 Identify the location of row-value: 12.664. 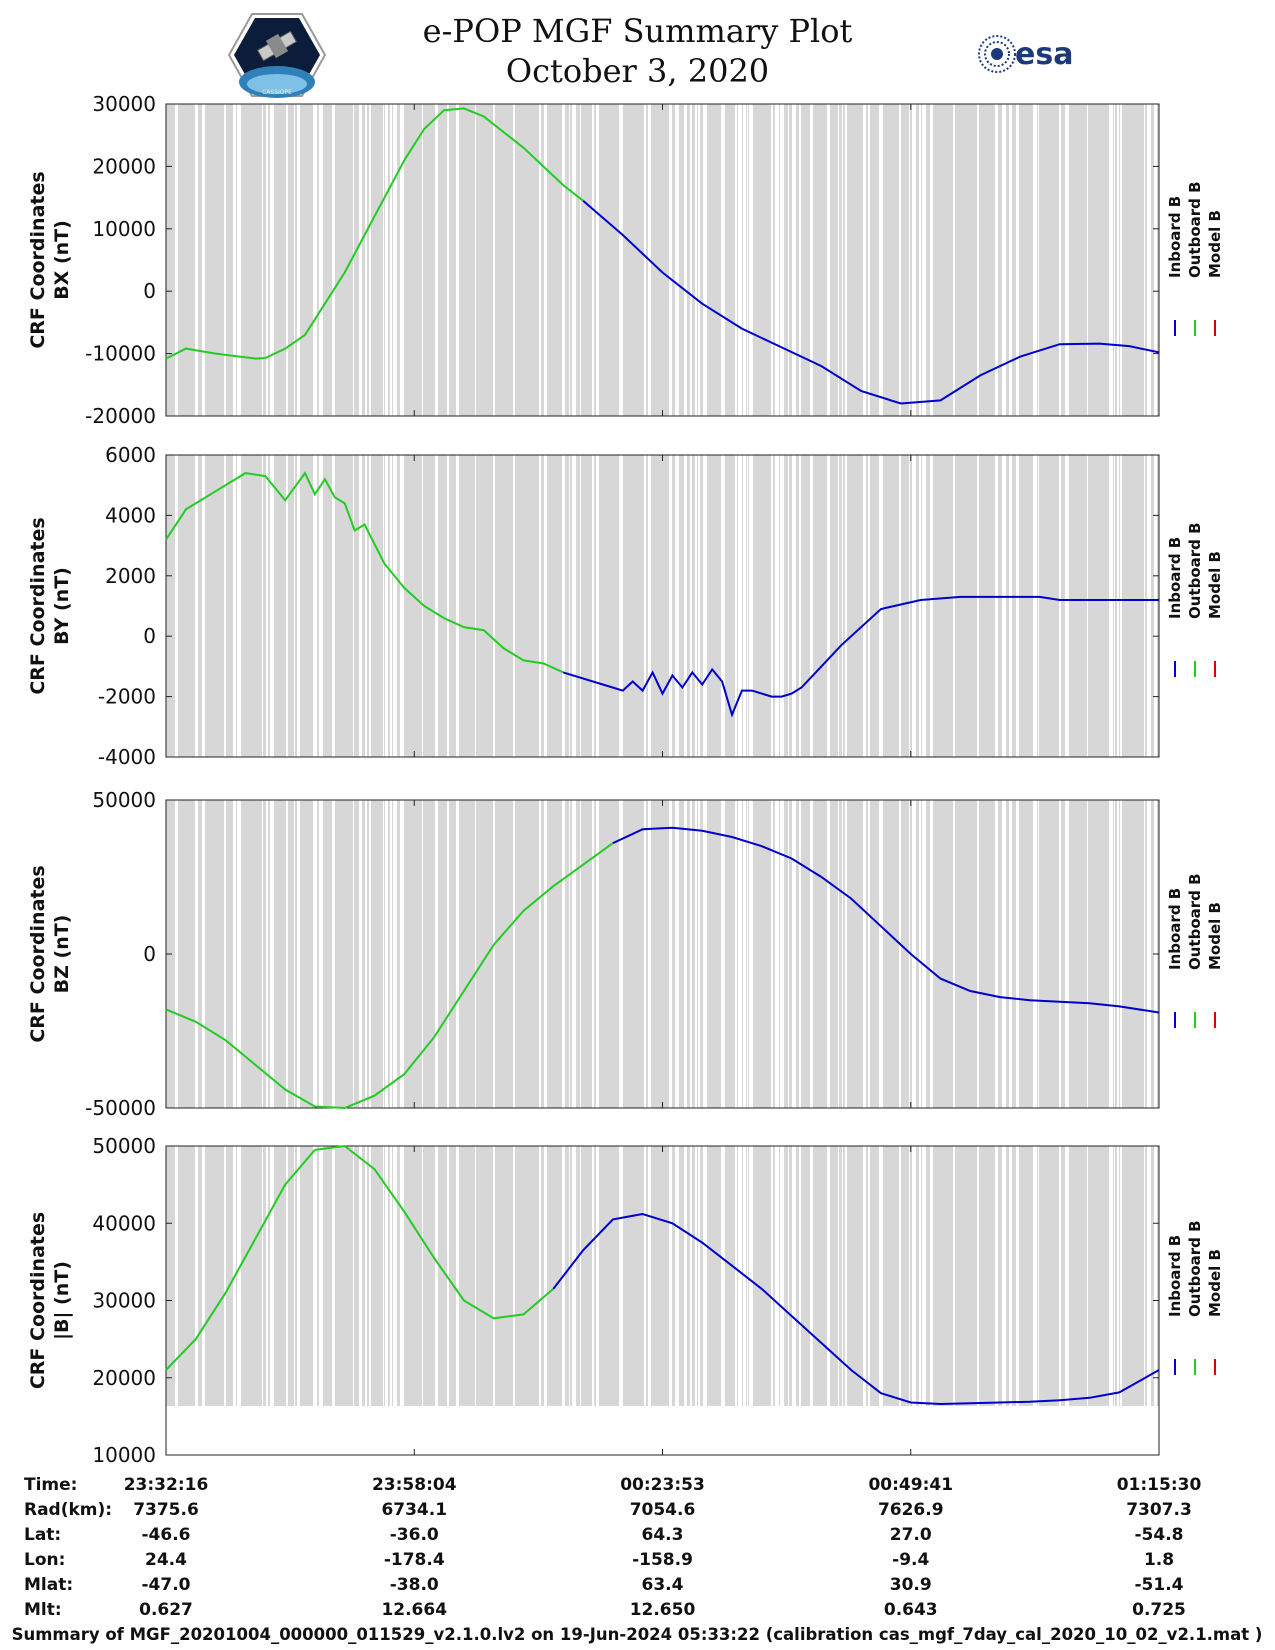
(414, 1610).